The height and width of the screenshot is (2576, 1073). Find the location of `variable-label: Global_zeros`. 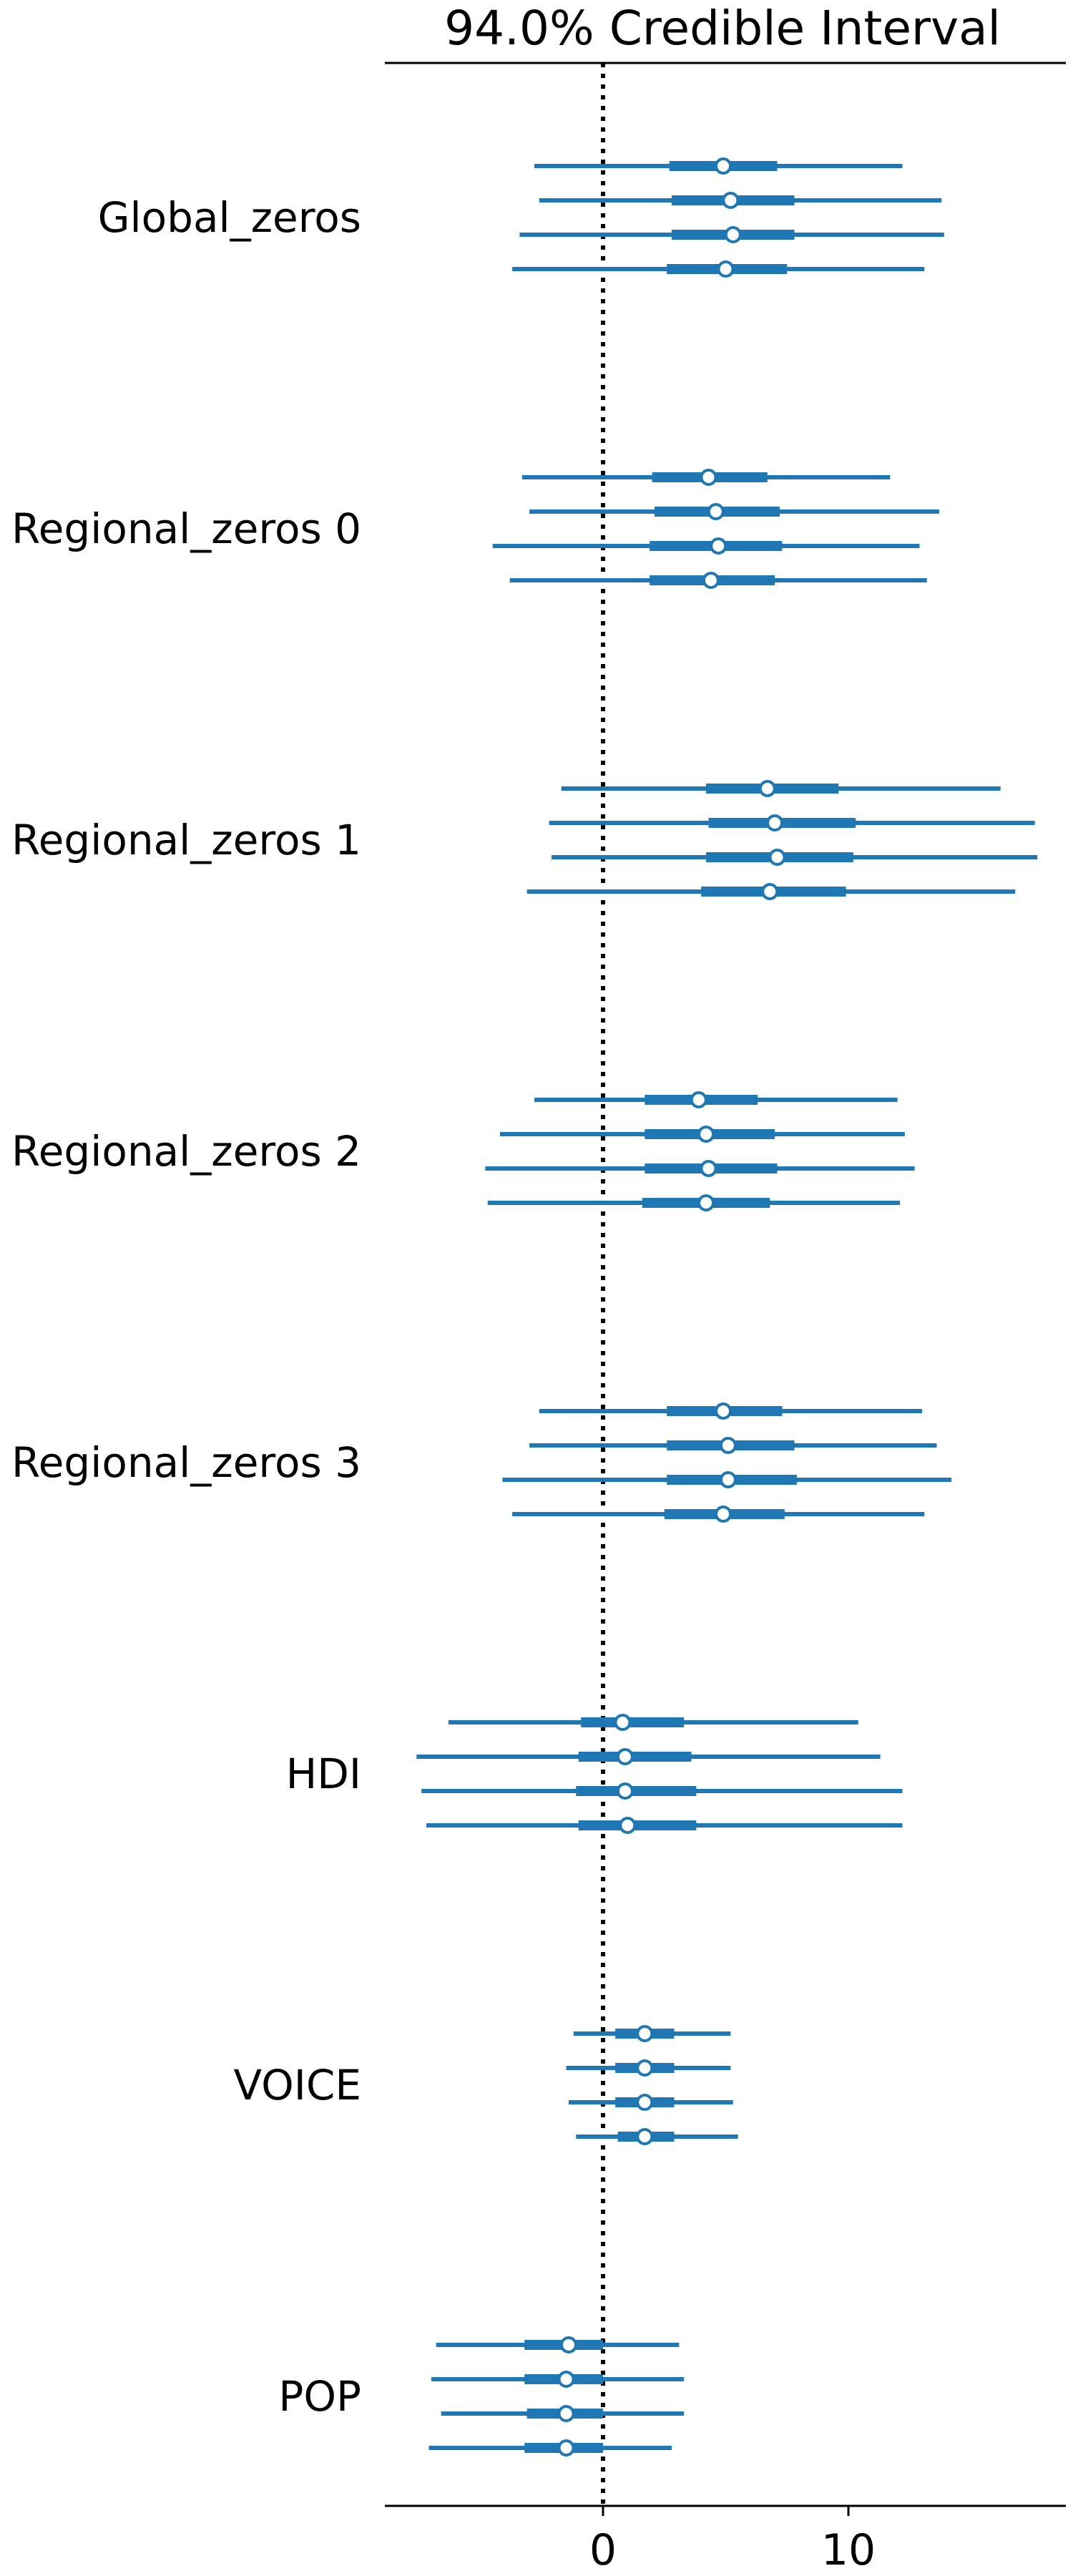

variable-label: Global_zeros is located at coordinates (230, 217).